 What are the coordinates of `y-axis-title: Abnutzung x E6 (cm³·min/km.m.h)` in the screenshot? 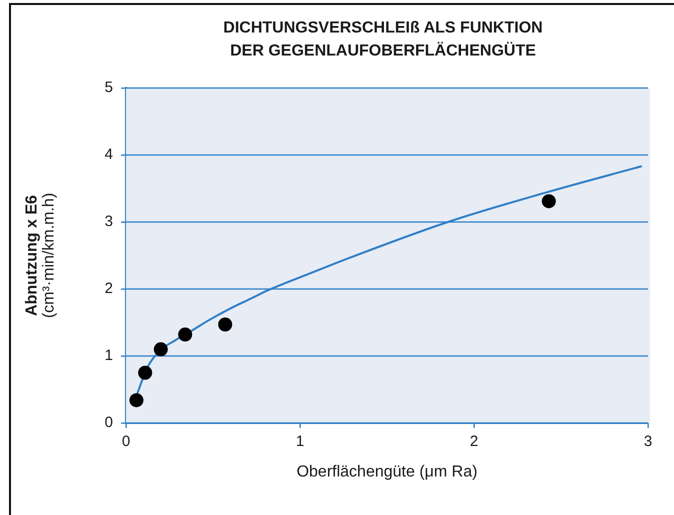 It's located at (40, 255).